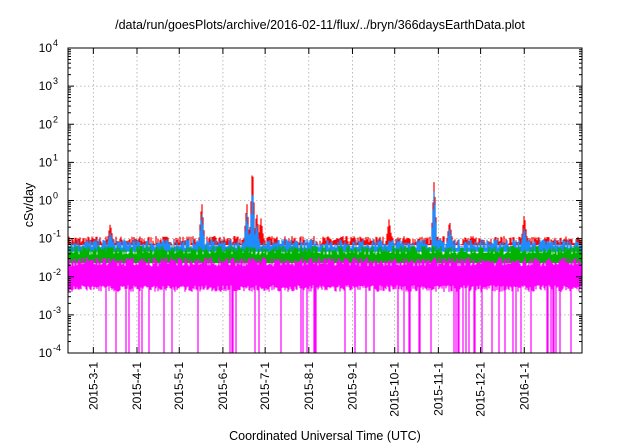  I want to click on x-tick-label: 2015-7-1, so click(265, 386).